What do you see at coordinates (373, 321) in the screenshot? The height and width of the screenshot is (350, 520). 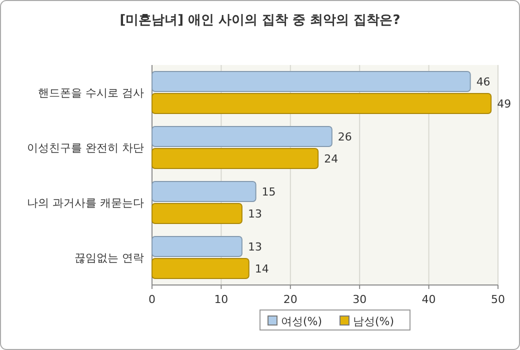 I see `legend-label: 남성(%)` at bounding box center [373, 321].